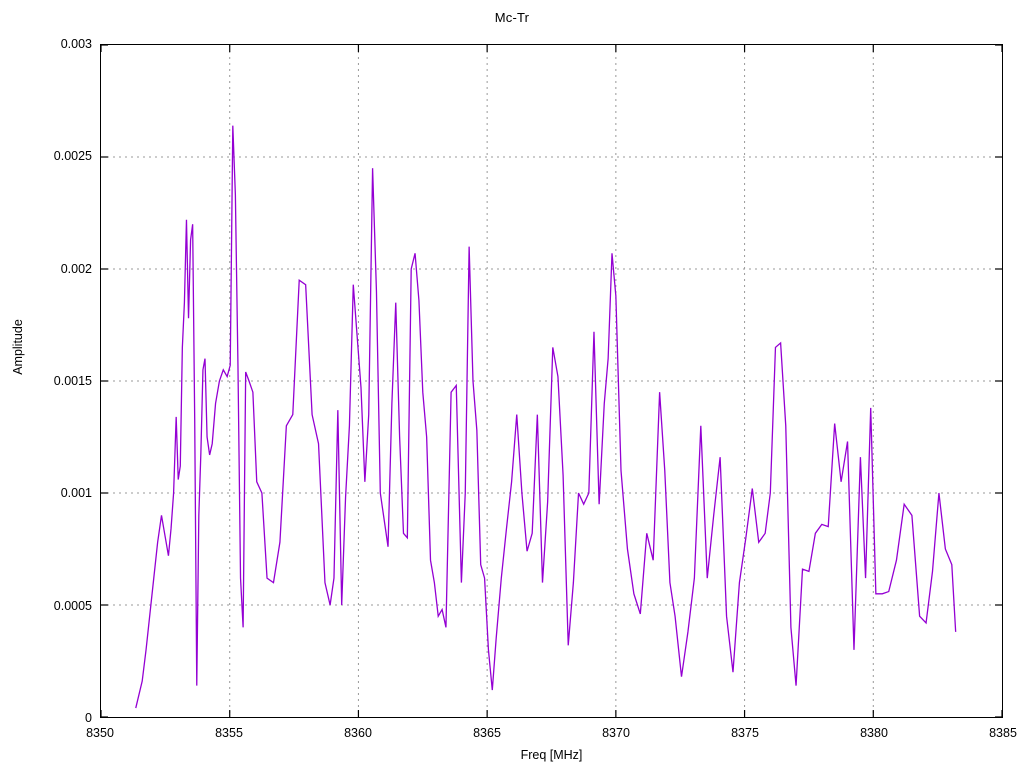 The image size is (1024, 768). I want to click on y-tick-label: 0.0005, so click(72, 605).